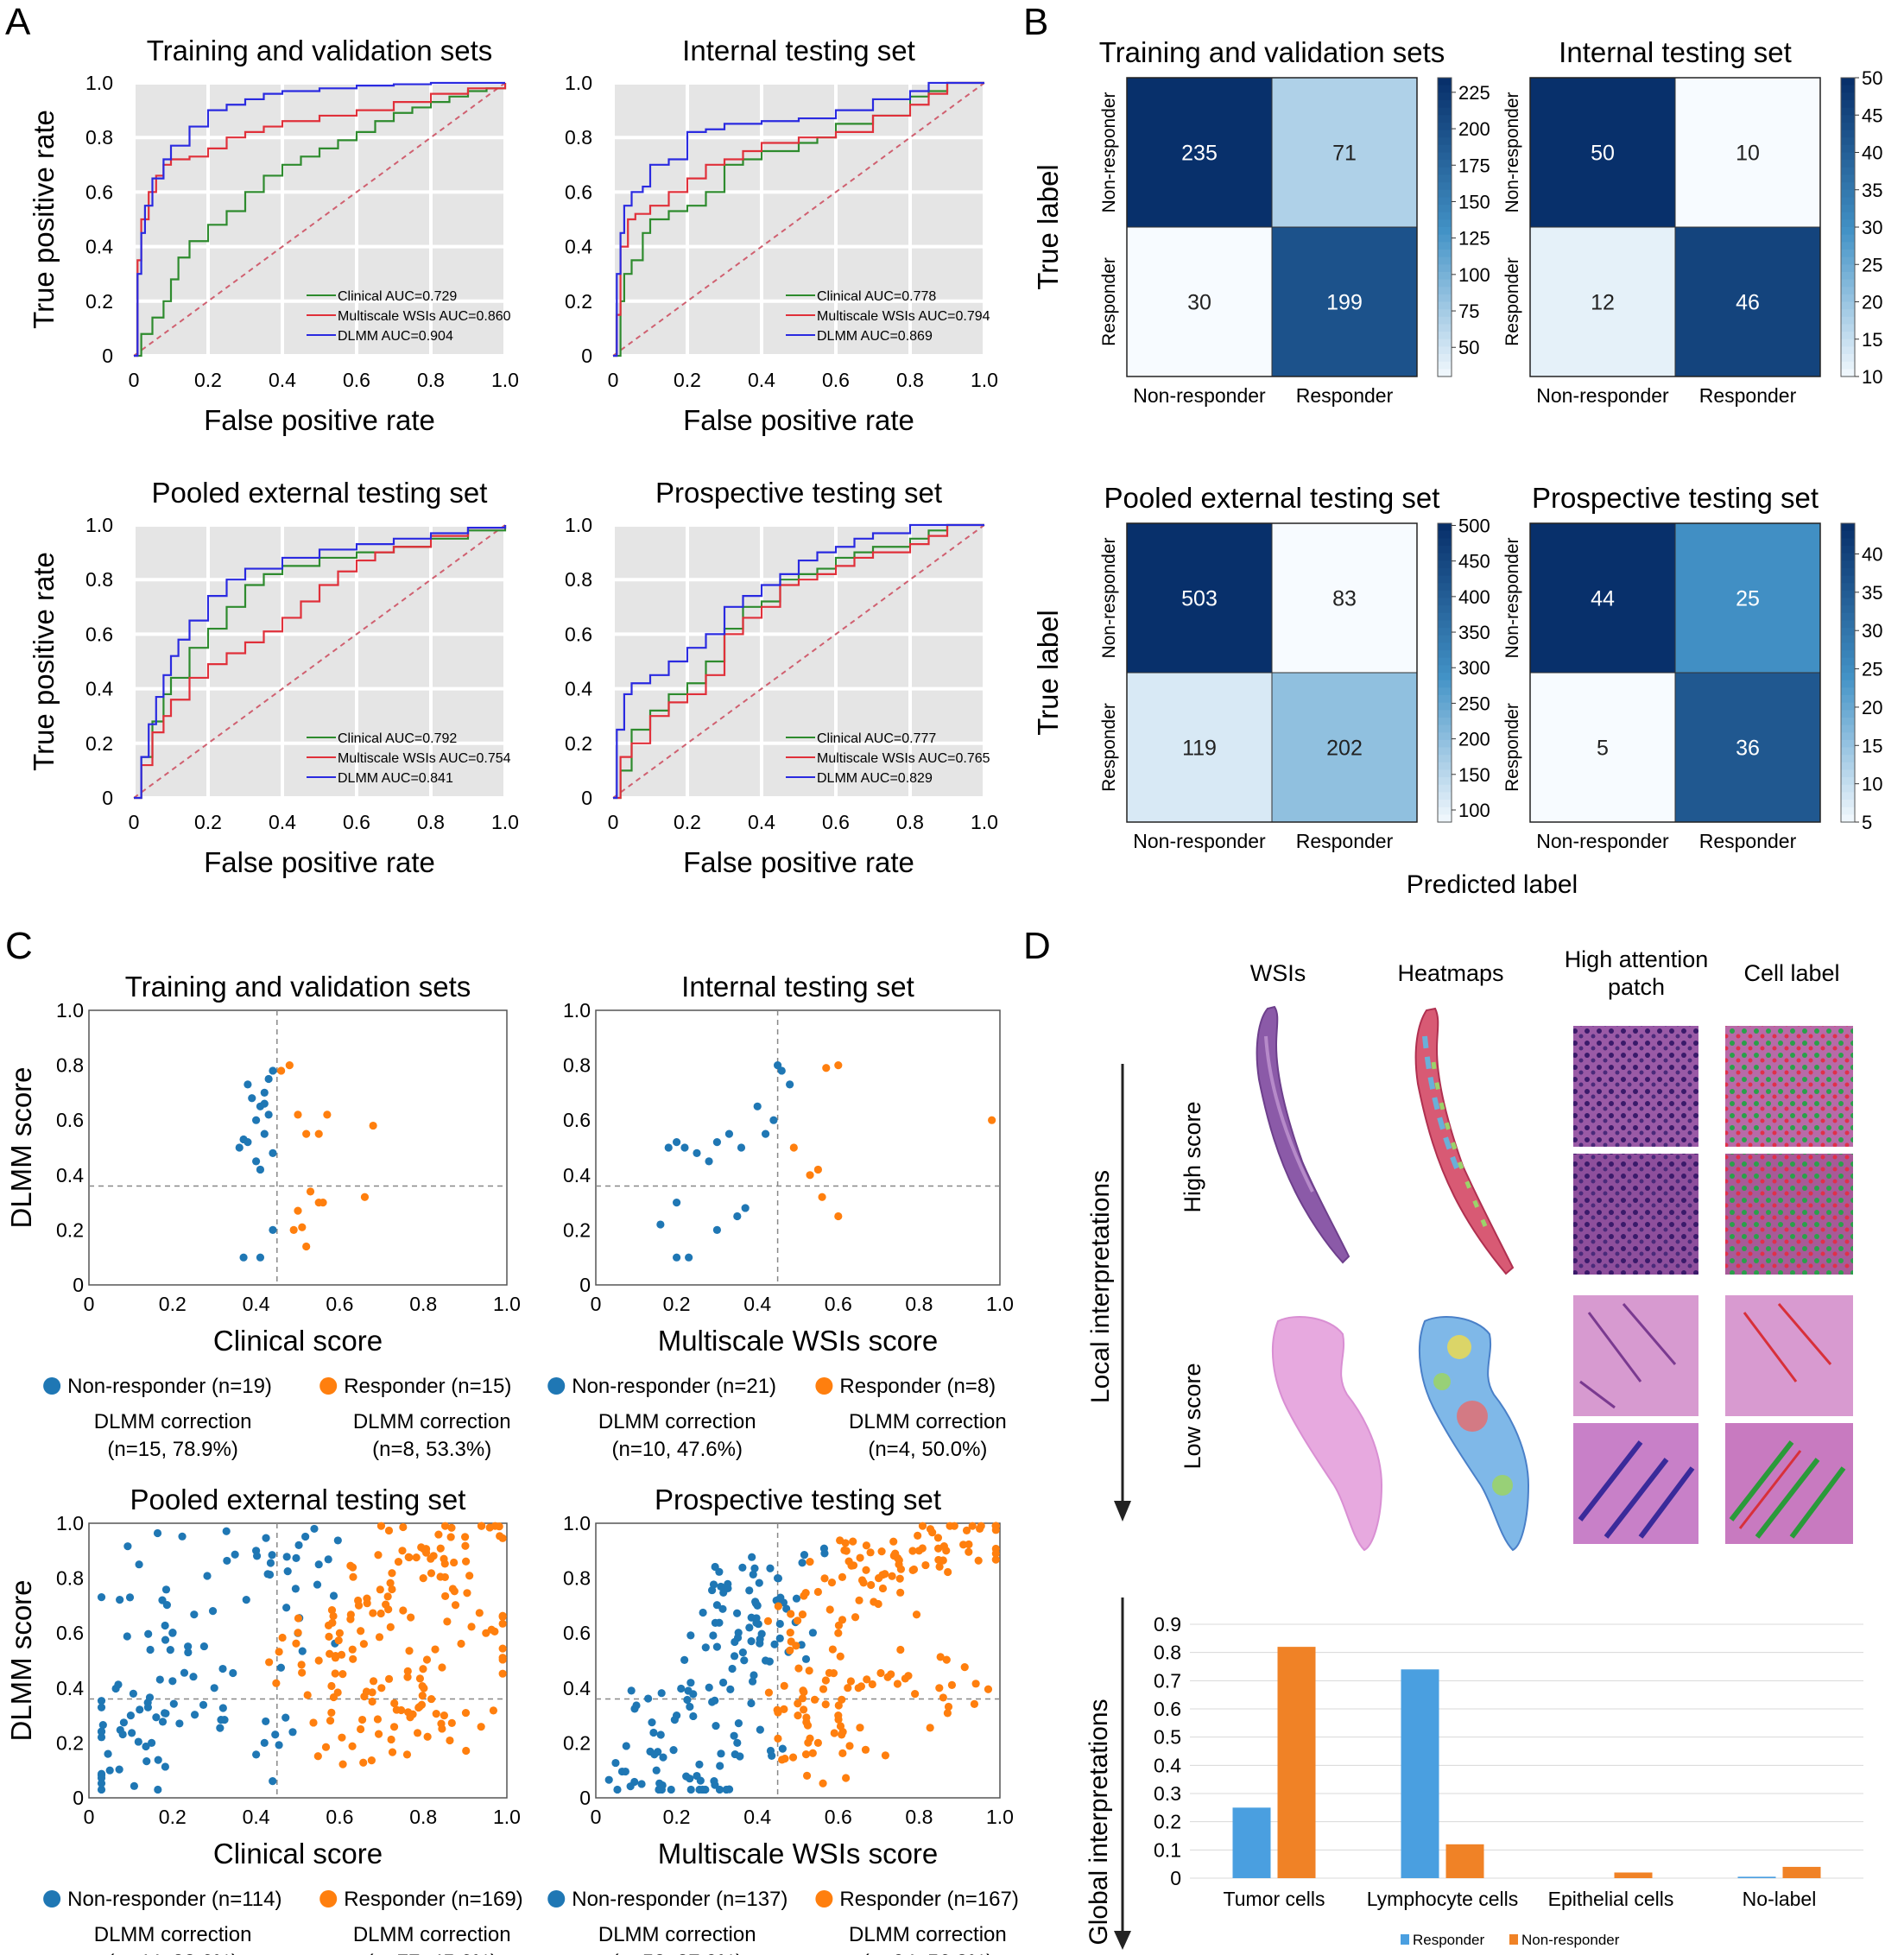  I want to click on row-label-high-score: High score, so click(1193, 1156).